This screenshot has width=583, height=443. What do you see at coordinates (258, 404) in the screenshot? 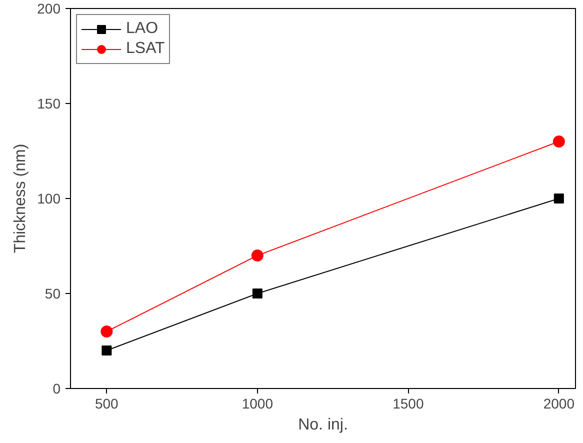
I see `x-tick-label: 1000` at bounding box center [258, 404].